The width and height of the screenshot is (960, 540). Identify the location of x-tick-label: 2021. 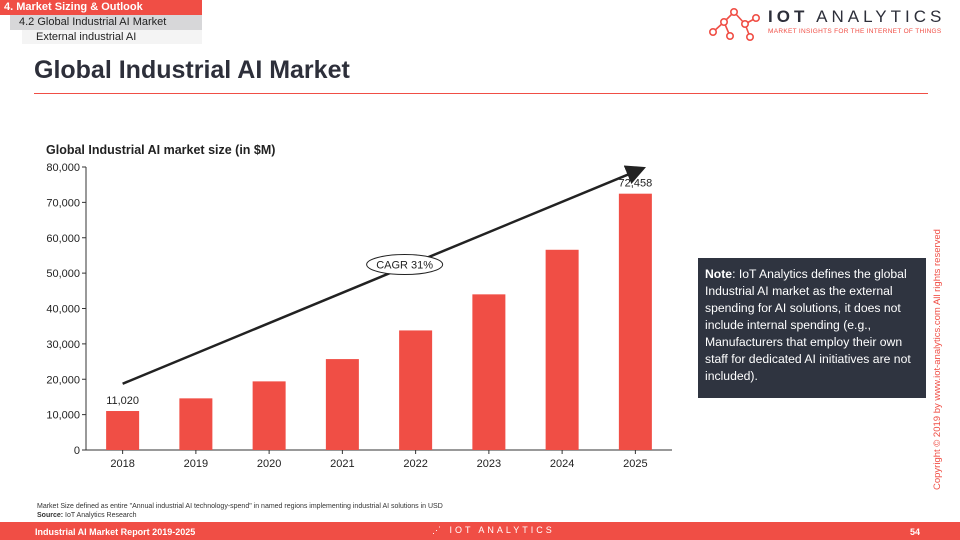
(342, 464).